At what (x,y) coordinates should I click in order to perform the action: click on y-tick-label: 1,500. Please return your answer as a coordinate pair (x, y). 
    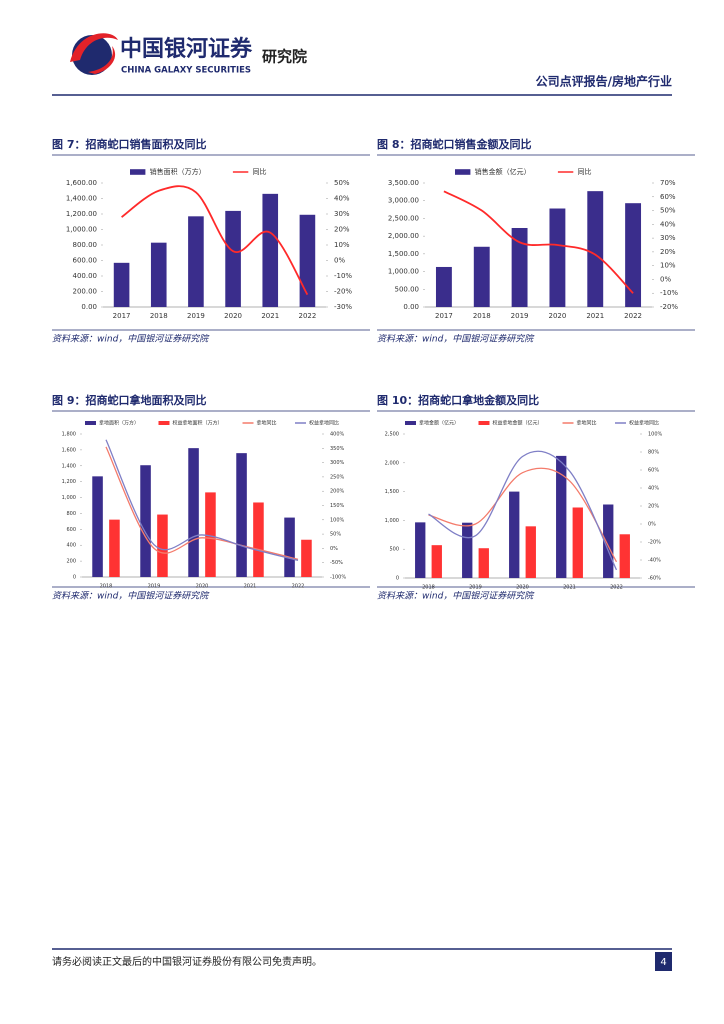
    Looking at the image, I should click on (392, 492).